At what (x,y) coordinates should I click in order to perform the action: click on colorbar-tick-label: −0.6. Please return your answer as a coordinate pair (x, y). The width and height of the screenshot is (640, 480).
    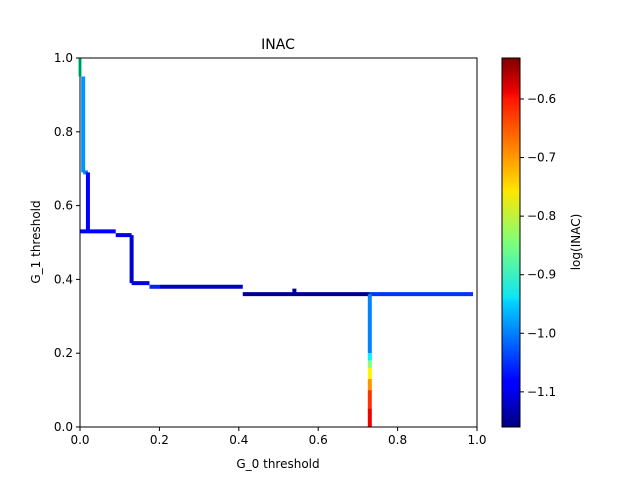
    Looking at the image, I should click on (541, 99).